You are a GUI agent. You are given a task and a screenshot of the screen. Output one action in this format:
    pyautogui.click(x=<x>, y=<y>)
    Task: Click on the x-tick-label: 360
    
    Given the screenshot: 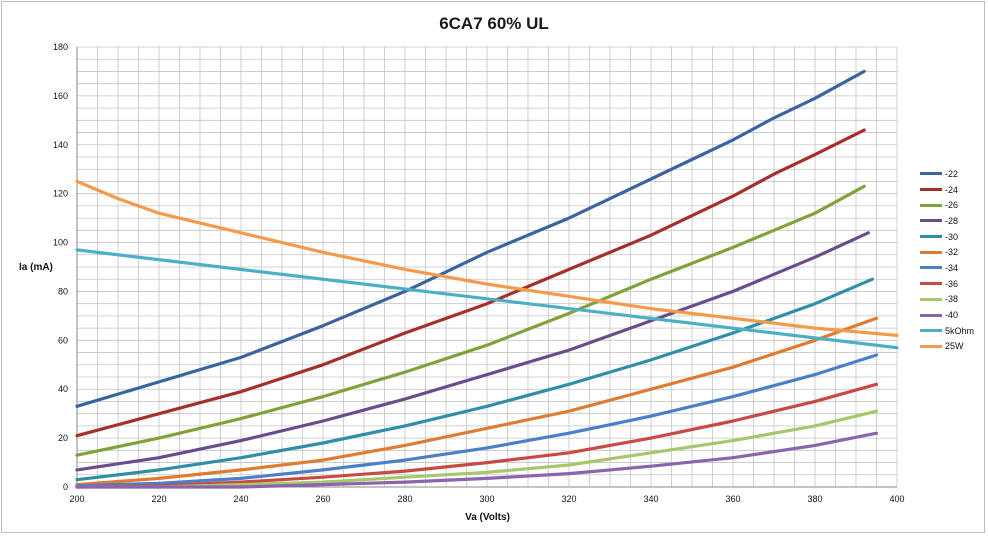 What is the action you would take?
    pyautogui.click(x=732, y=499)
    